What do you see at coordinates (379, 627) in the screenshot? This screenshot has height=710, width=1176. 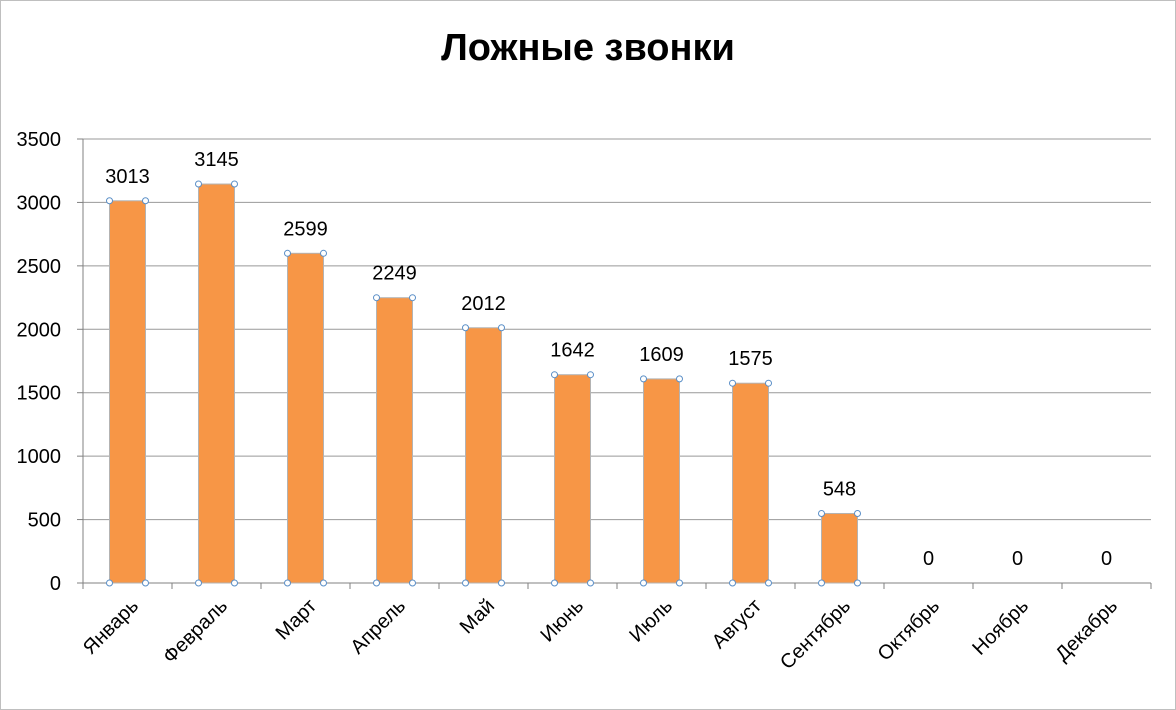 I see `x-tick-label: Апрель` at bounding box center [379, 627].